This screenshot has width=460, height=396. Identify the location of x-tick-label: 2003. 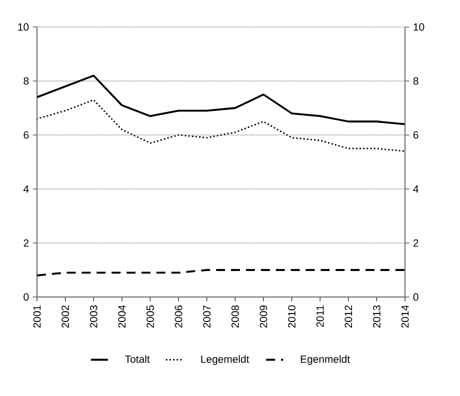
(94, 316).